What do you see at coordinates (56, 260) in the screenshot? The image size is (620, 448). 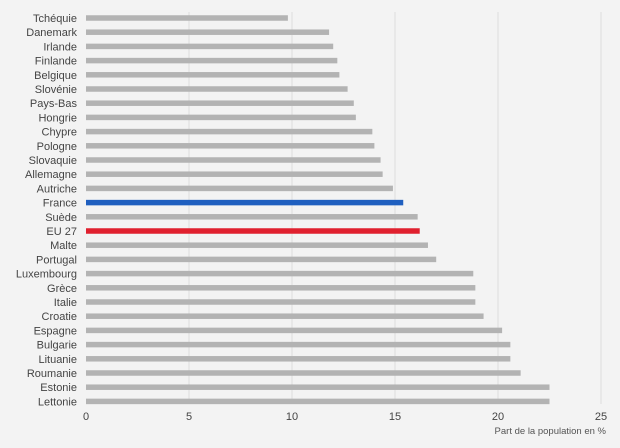 I see `category-label-17: Portugal` at bounding box center [56, 260].